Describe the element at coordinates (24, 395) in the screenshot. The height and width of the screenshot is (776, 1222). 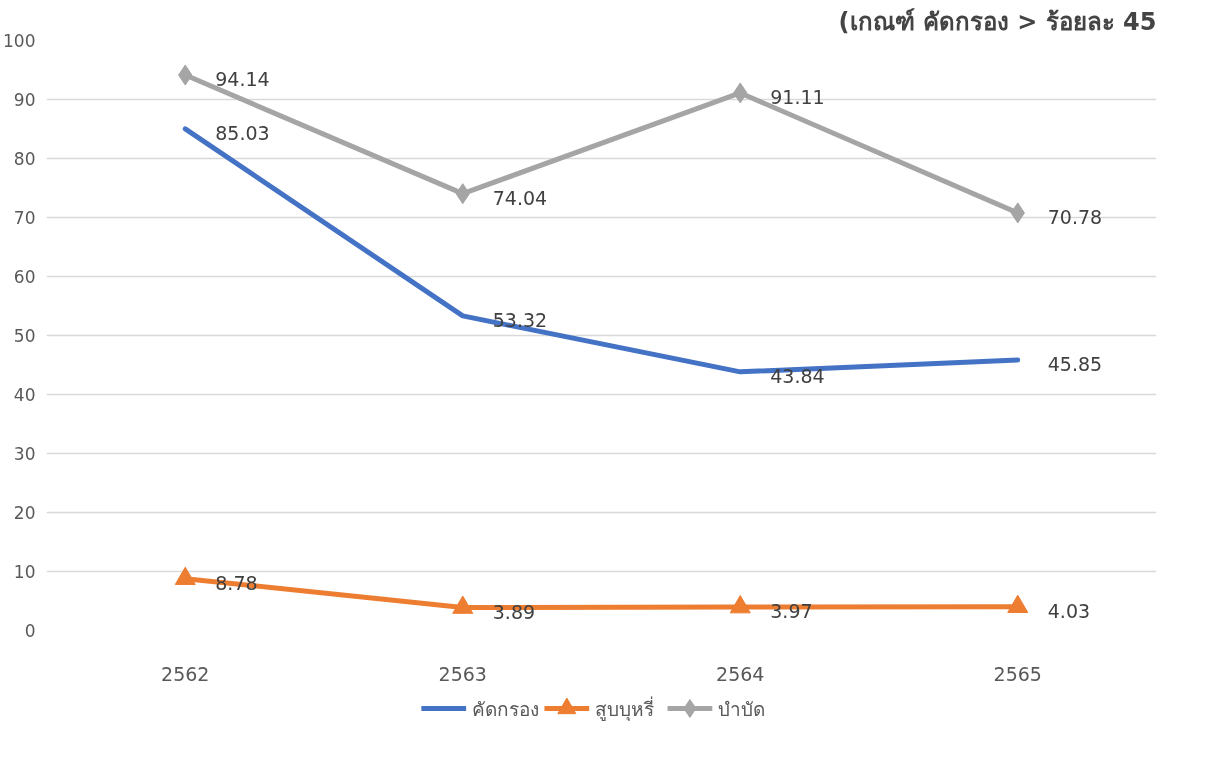
I see `y-tick-label: 40` at that location.